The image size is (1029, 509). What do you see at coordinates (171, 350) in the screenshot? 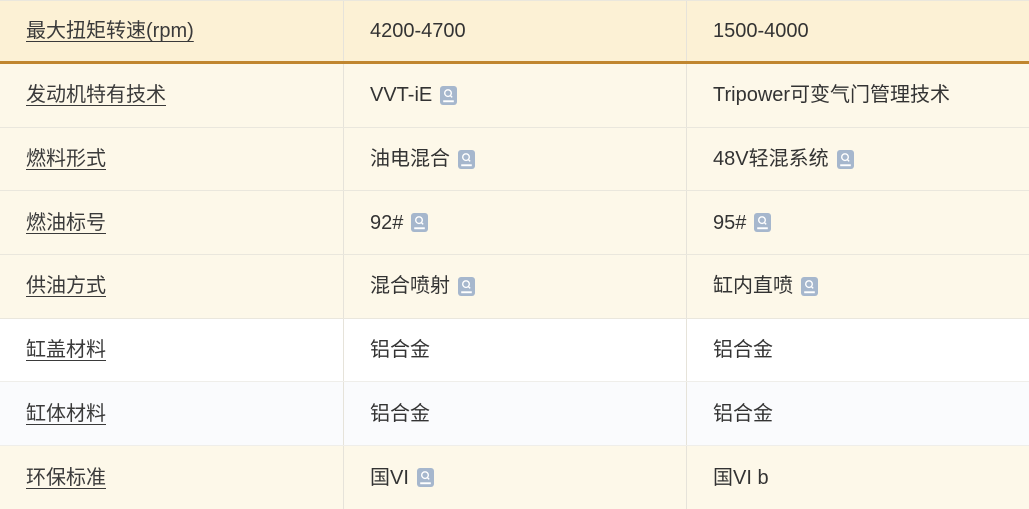
I see `spec-label-cell: 缸盖材料` at bounding box center [171, 350].